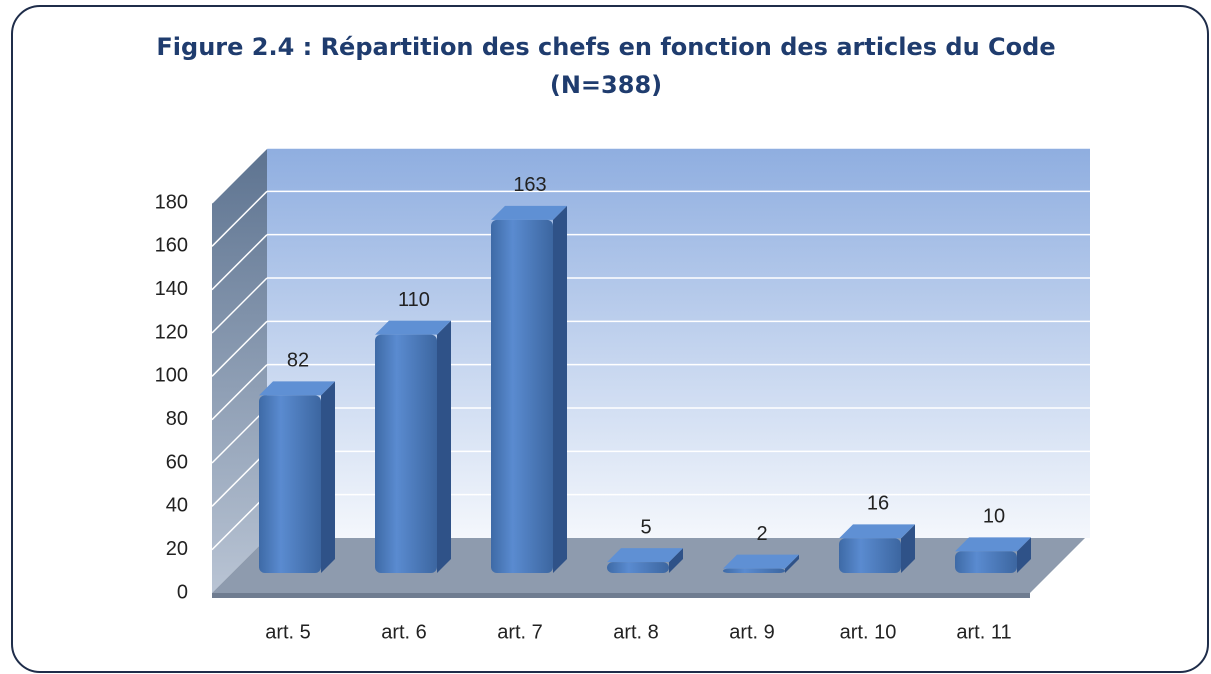 This screenshot has width=1211, height=674. I want to click on y-tick-label: 120, so click(171, 332).